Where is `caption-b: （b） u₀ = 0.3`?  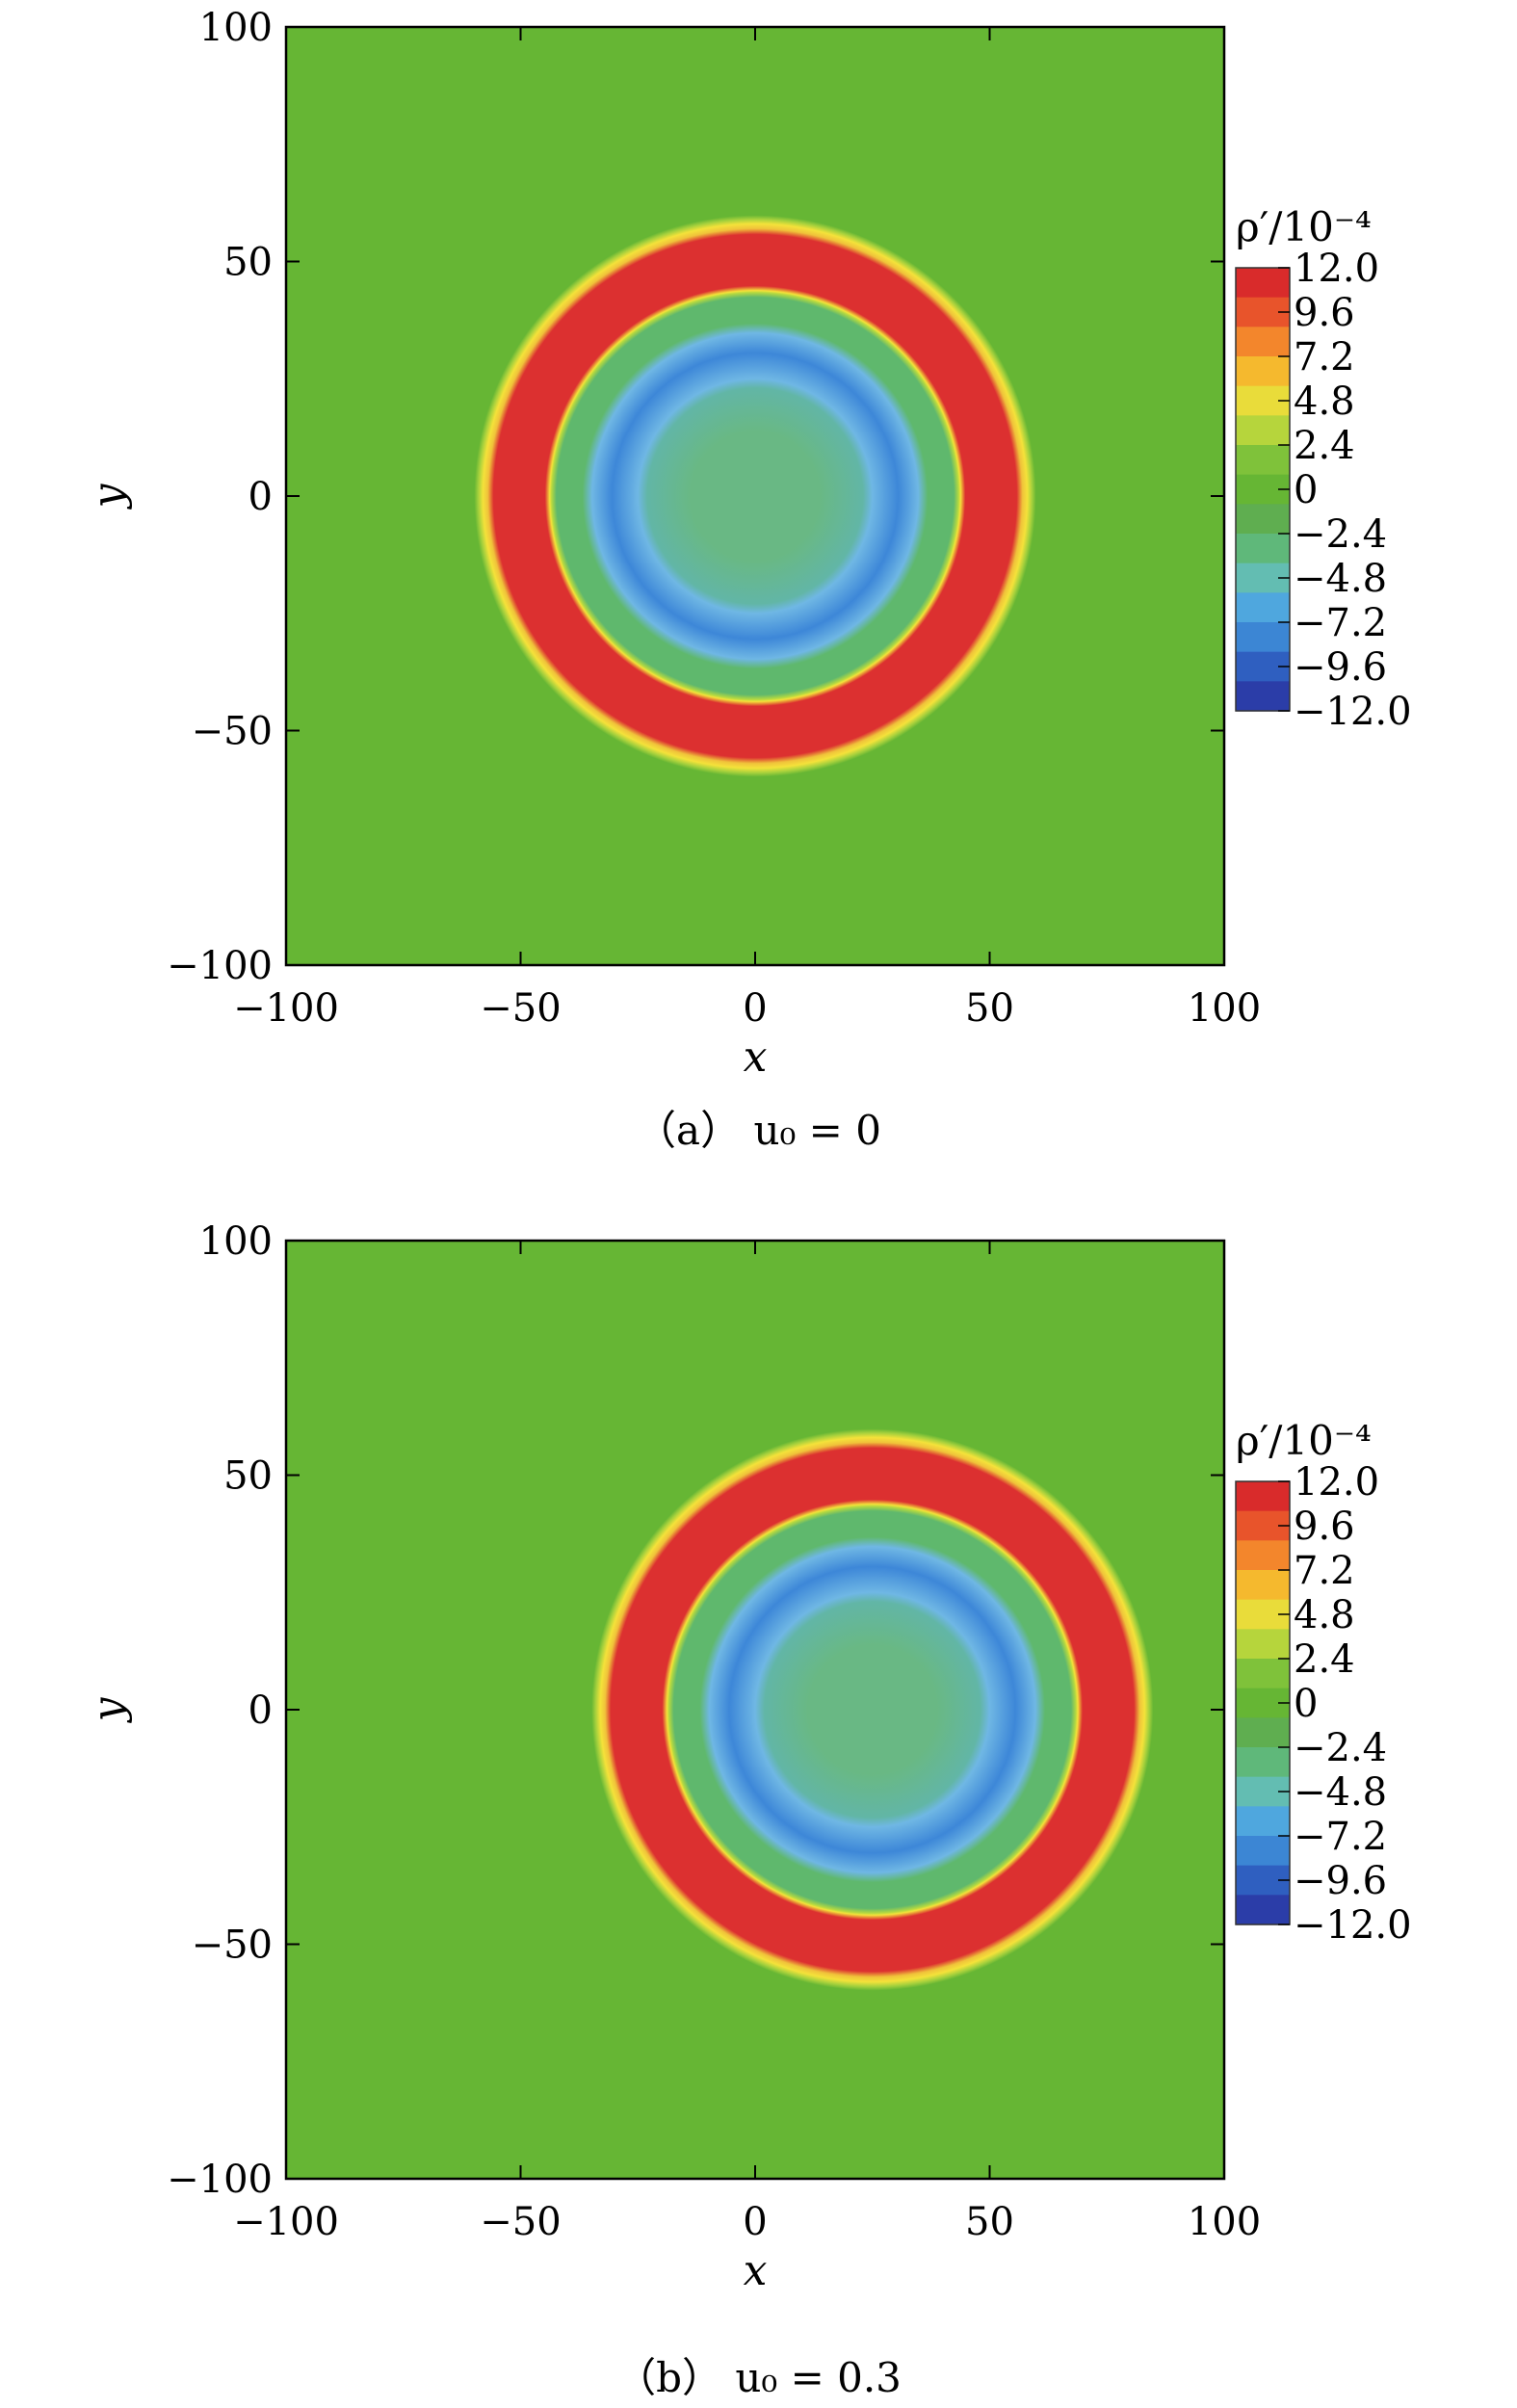 caption-b: （b） u₀ = 0.3 is located at coordinates (758, 2377).